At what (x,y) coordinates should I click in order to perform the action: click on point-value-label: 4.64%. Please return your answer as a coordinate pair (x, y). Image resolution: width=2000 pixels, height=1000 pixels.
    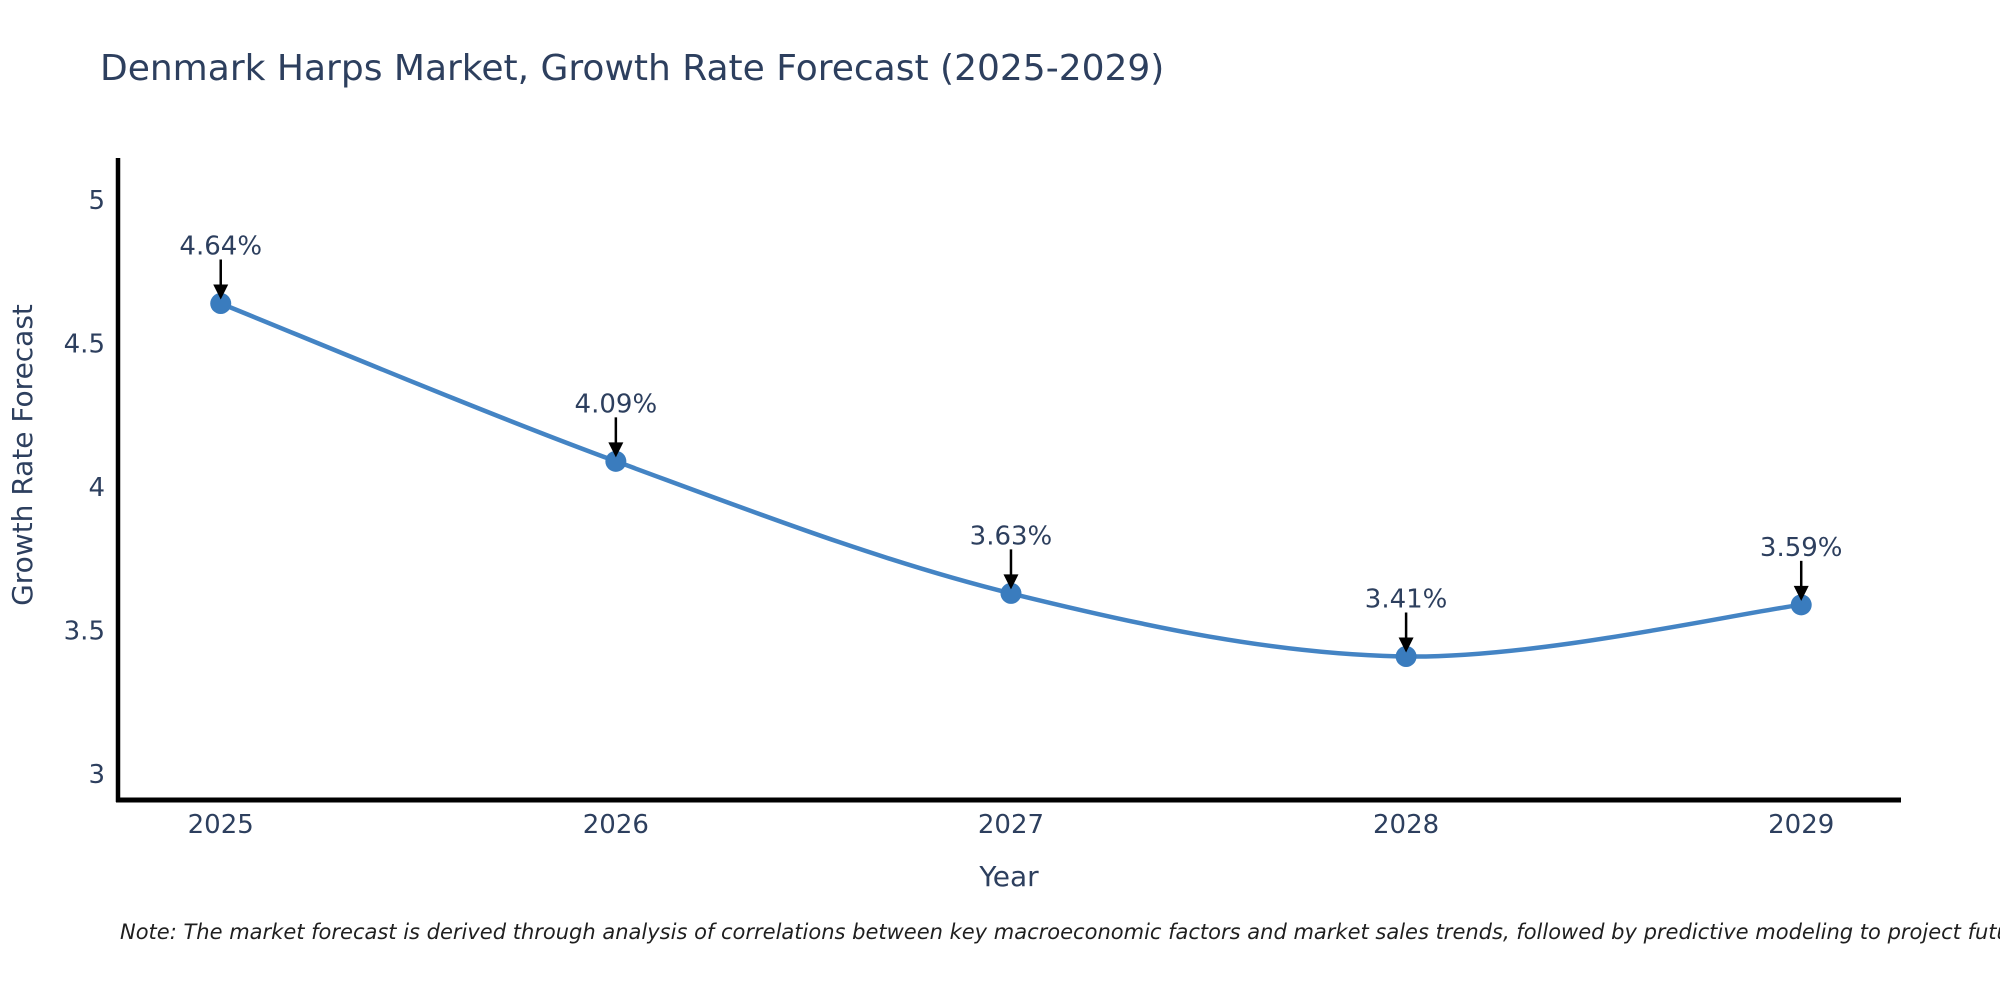
    Looking at the image, I should click on (220, 246).